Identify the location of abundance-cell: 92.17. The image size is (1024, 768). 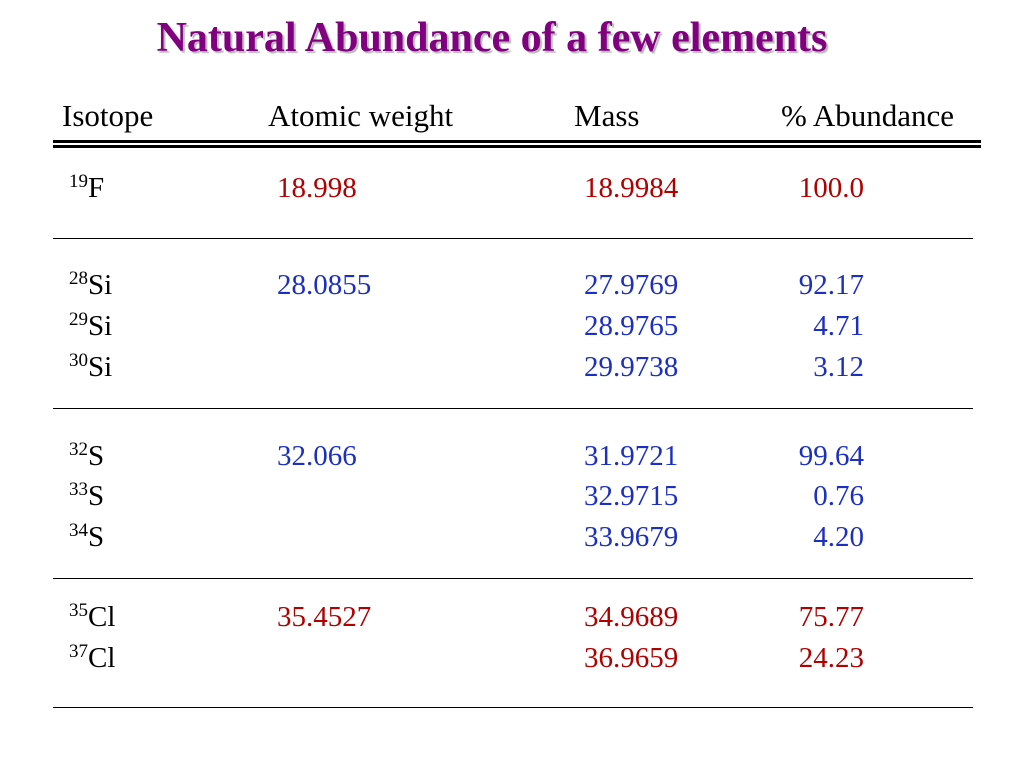
(831, 285).